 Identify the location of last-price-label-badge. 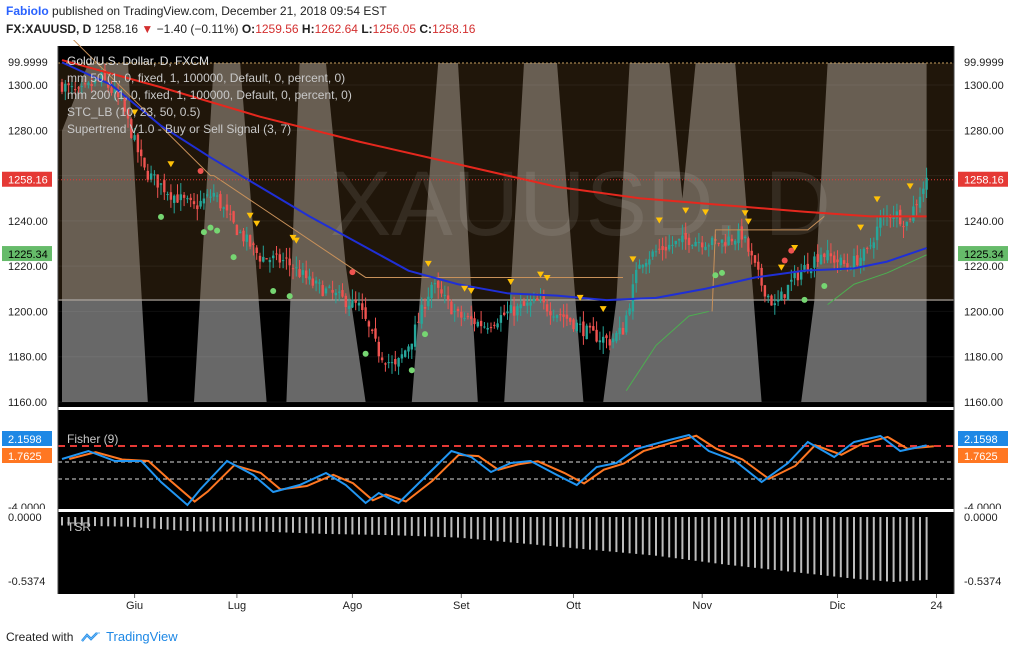
(983, 179).